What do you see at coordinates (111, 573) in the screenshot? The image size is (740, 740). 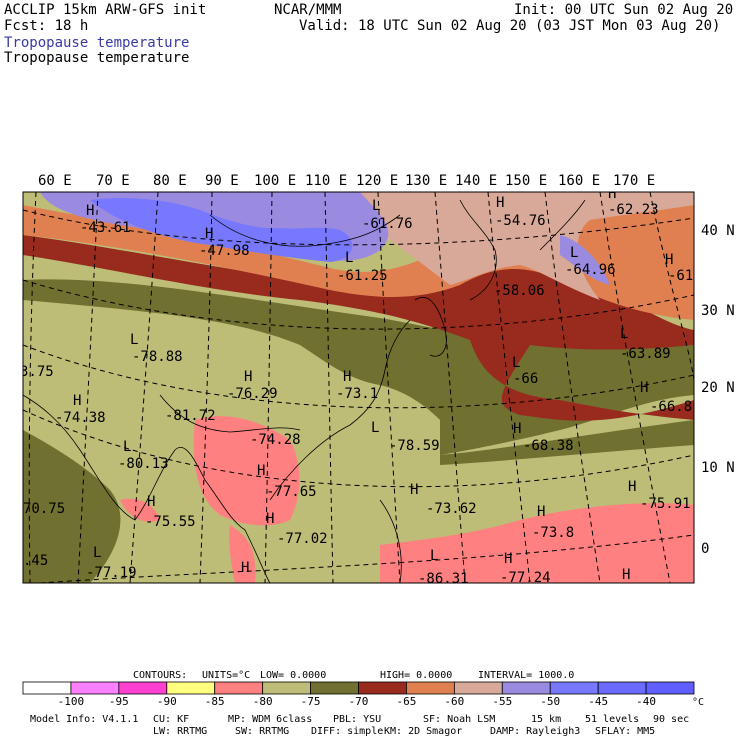 I see `extrema-value: -77.19` at bounding box center [111, 573].